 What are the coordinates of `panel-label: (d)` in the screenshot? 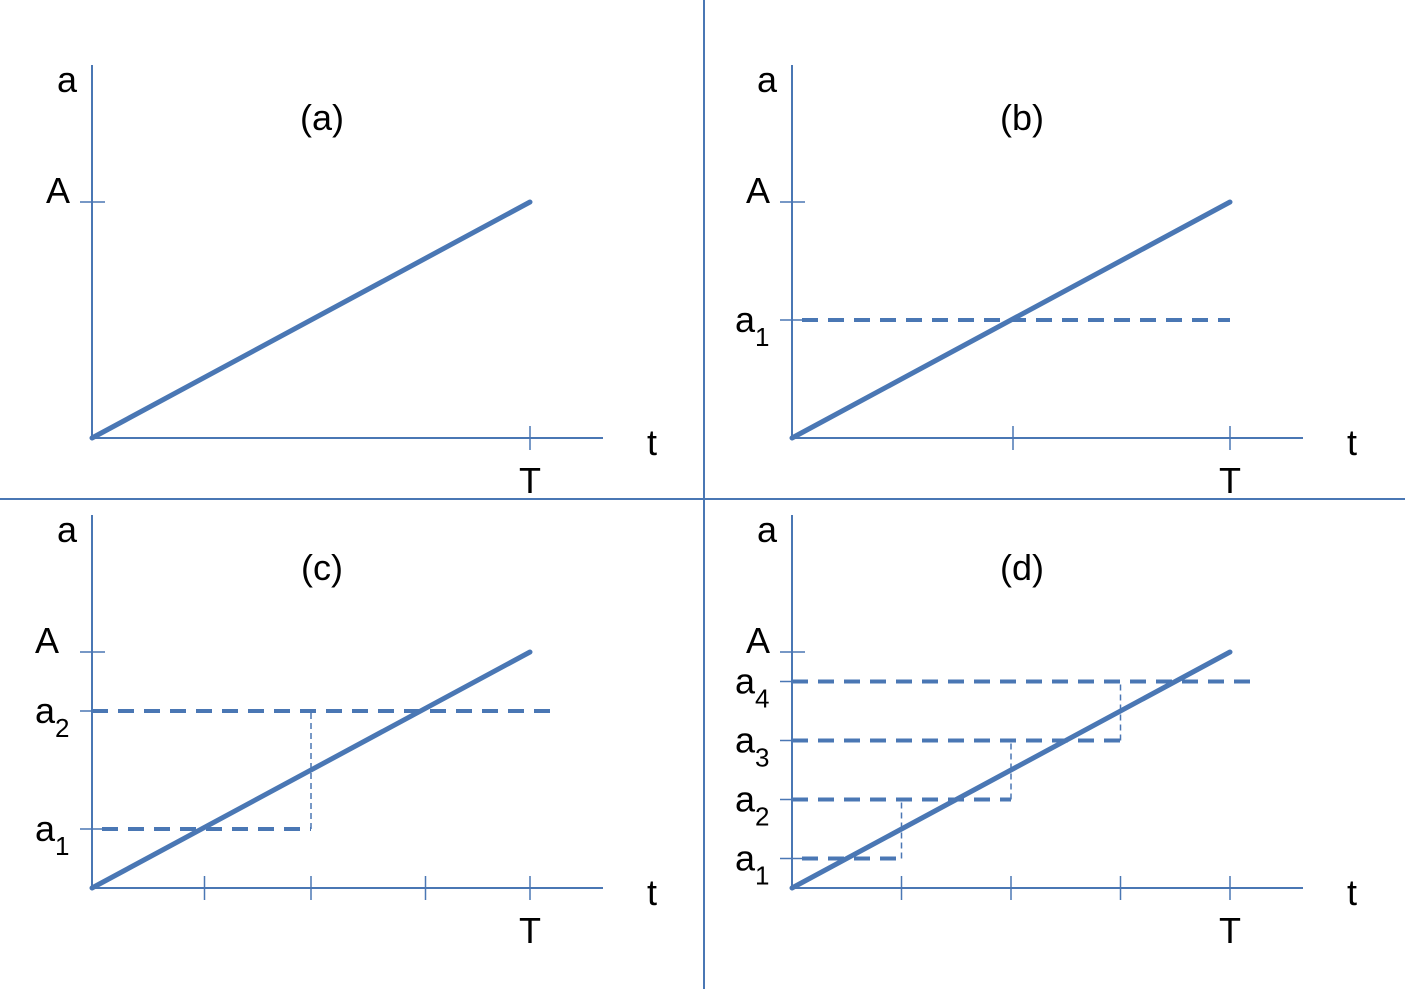 It's located at (1022, 567).